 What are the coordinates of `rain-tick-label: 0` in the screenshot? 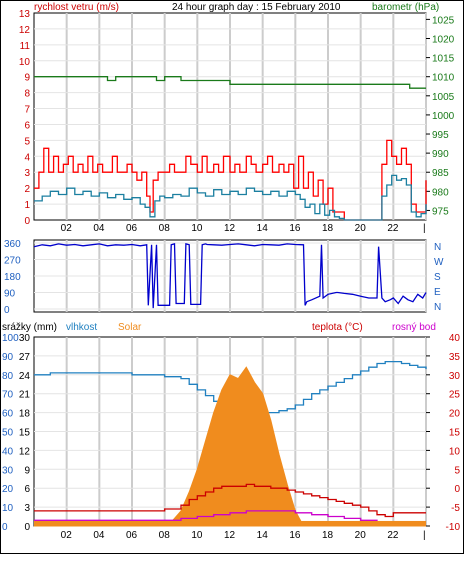 It's located at (27, 527).